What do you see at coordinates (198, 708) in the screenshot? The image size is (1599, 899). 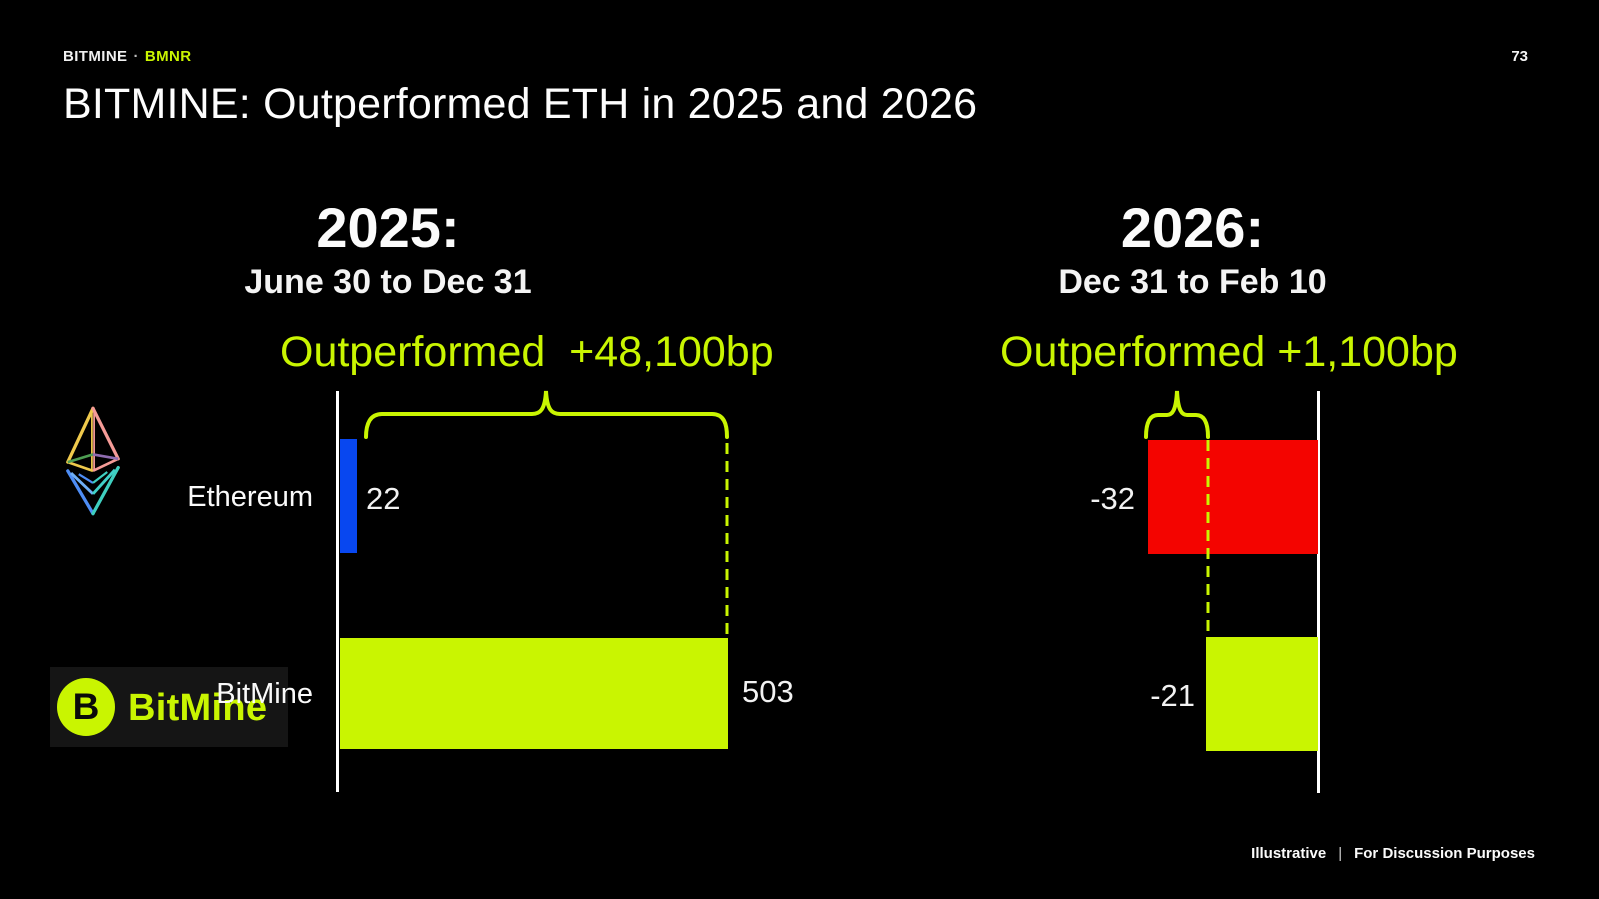 I see `bitmine-wordmark: BitMine` at bounding box center [198, 708].